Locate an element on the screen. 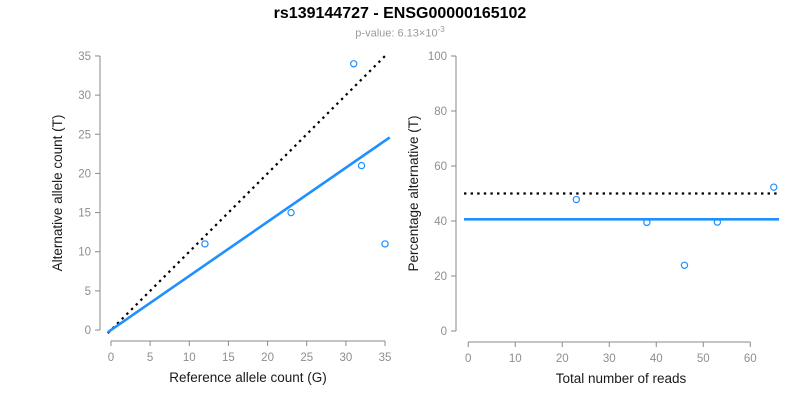 Image resolution: width=800 pixels, height=400 pixels. x-axis-title: Reference allele count (G) is located at coordinates (248, 377).